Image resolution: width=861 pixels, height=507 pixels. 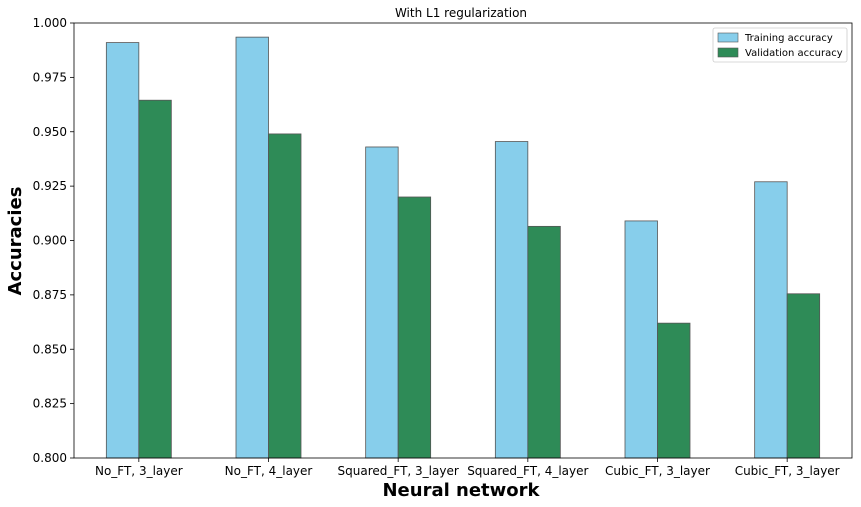 I want to click on y-tick-label: 0.875, so click(x=50, y=295).